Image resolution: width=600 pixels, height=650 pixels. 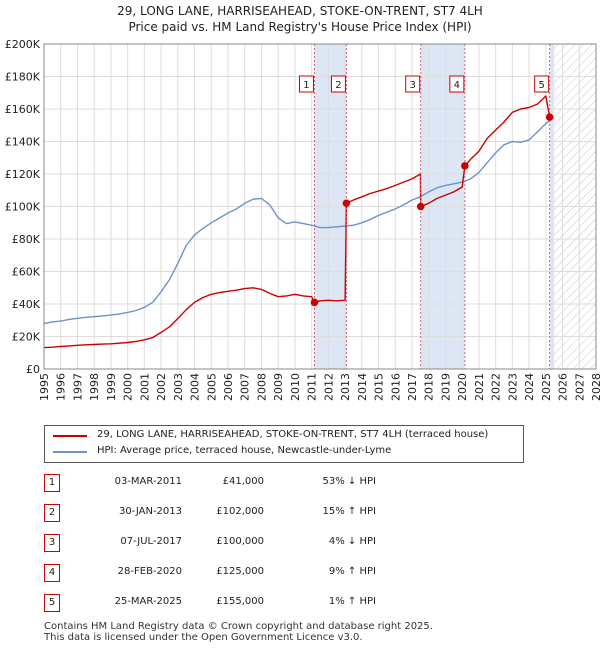 I want to click on x-tick-label: 2012, so click(x=328, y=387).